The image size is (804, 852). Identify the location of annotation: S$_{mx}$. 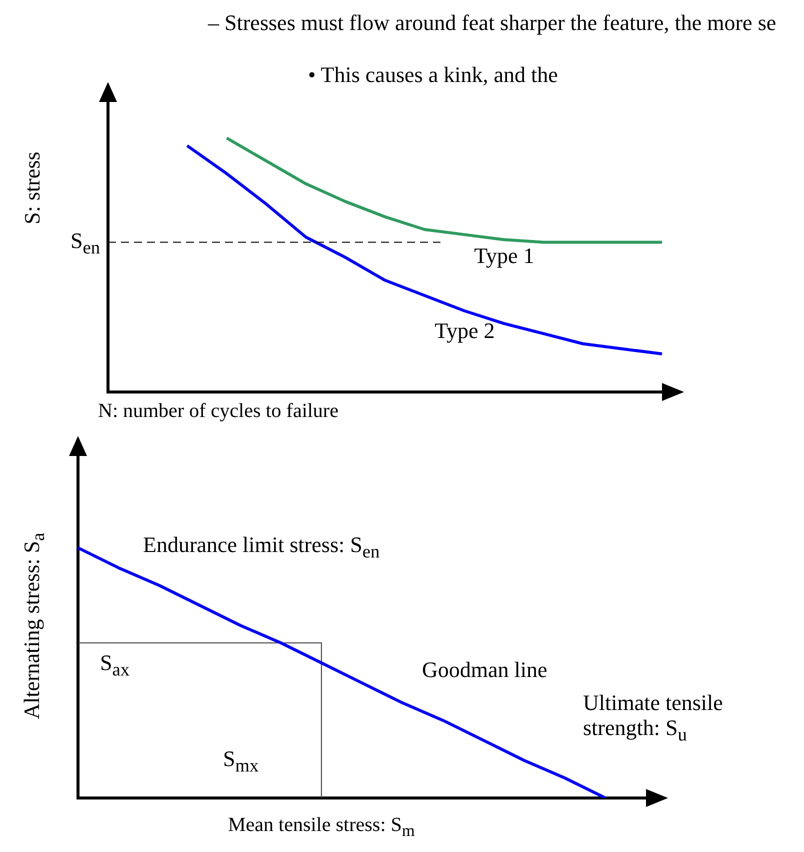
(241, 761).